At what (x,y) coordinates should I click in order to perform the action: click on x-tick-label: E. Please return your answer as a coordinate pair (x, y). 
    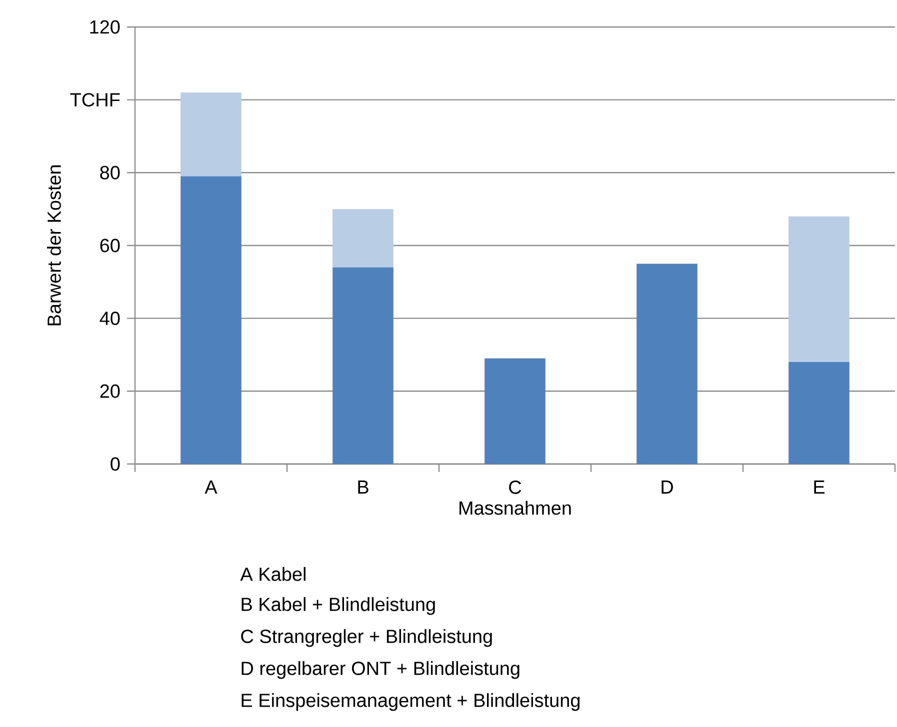
    Looking at the image, I should click on (819, 487).